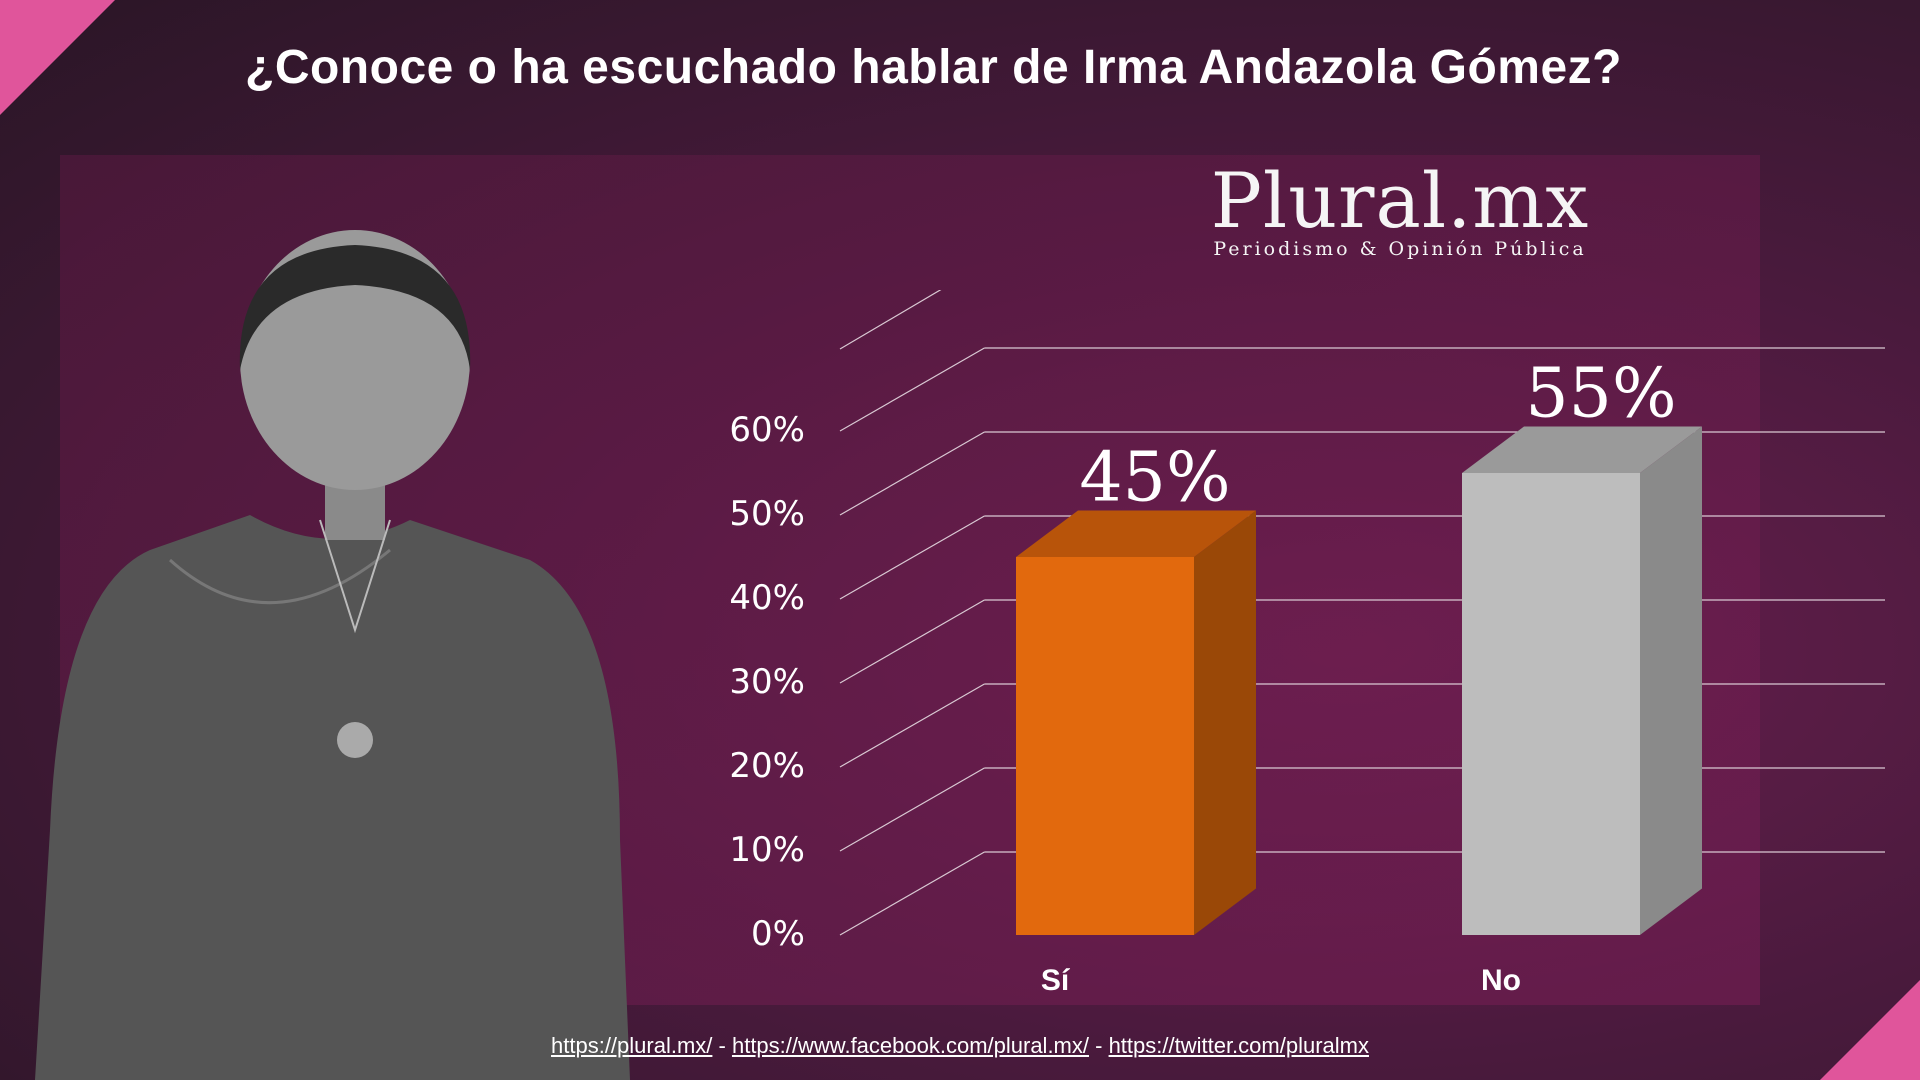  I want to click on y-tick-label: 30%, so click(767, 682).